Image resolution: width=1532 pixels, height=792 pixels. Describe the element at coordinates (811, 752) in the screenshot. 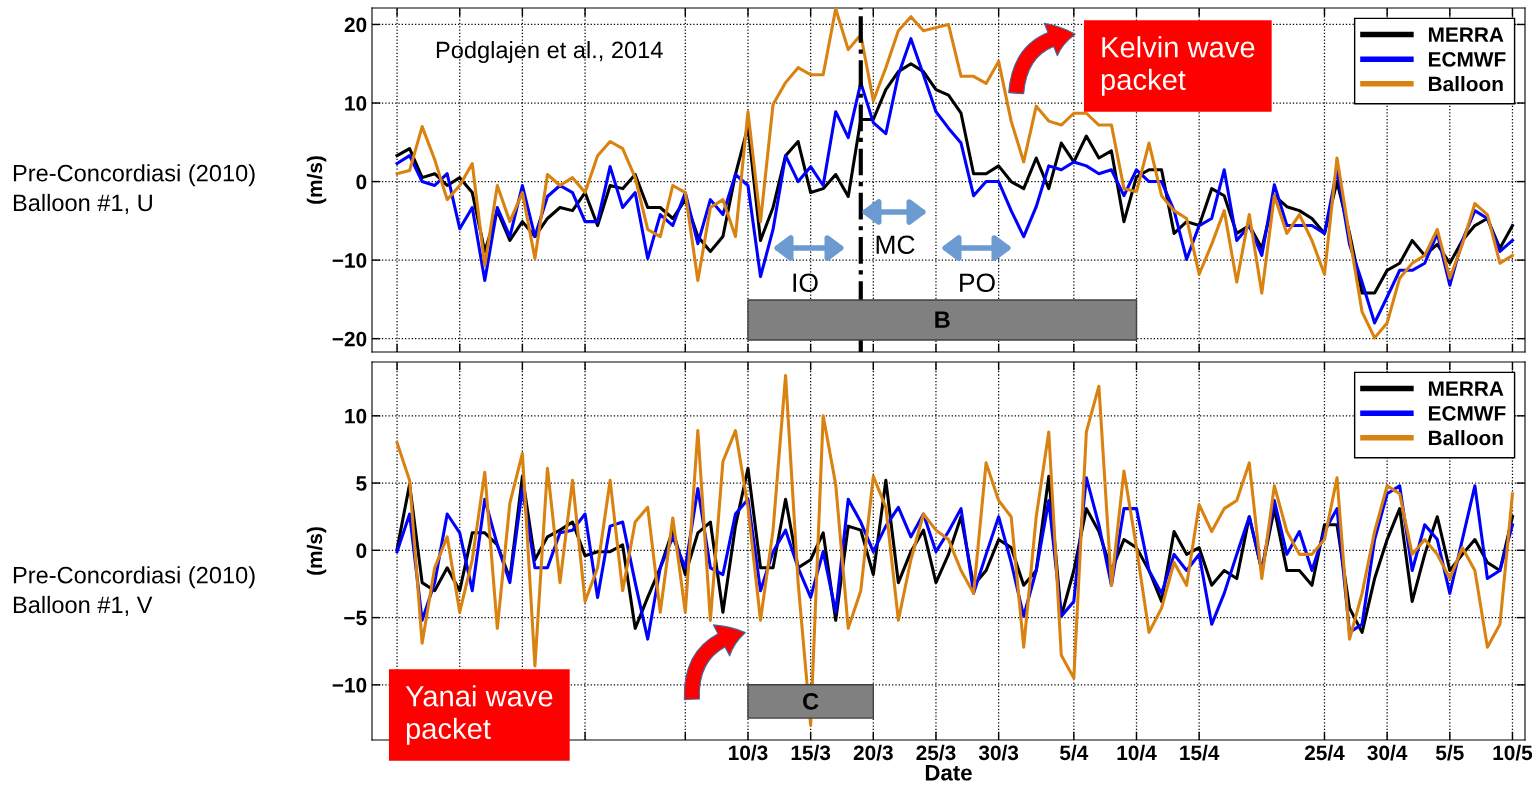

I see `x-tick-label: 15/3` at that location.